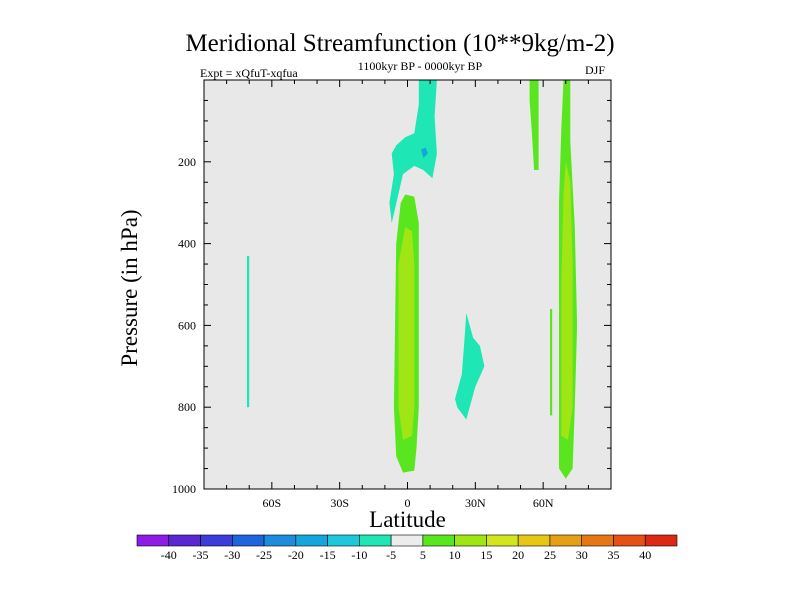 The width and height of the screenshot is (800, 600). What do you see at coordinates (339, 503) in the screenshot?
I see `x-tick-label: 30S` at bounding box center [339, 503].